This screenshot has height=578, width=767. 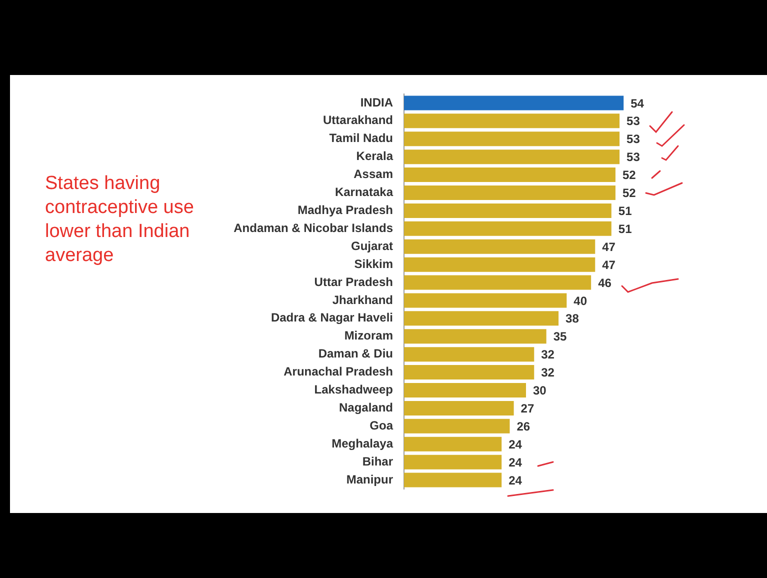 I want to click on y-tick-label: Gujarat, so click(x=371, y=245).